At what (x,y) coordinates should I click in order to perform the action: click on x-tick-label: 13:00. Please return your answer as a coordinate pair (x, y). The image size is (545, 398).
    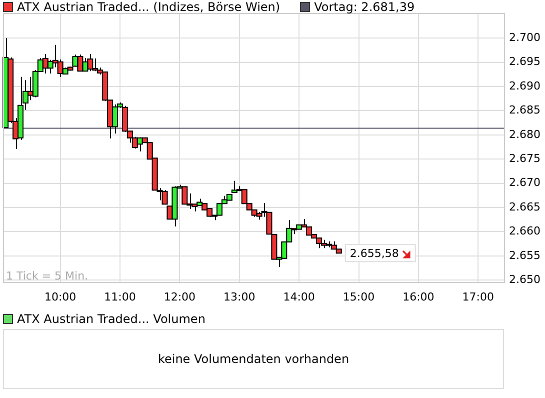
    Looking at the image, I should click on (240, 297).